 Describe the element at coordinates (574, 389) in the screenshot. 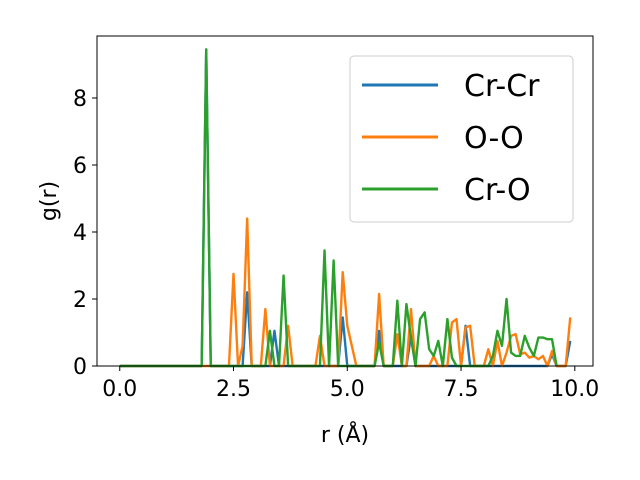

I see `x-tick-label: 10.0` at that location.